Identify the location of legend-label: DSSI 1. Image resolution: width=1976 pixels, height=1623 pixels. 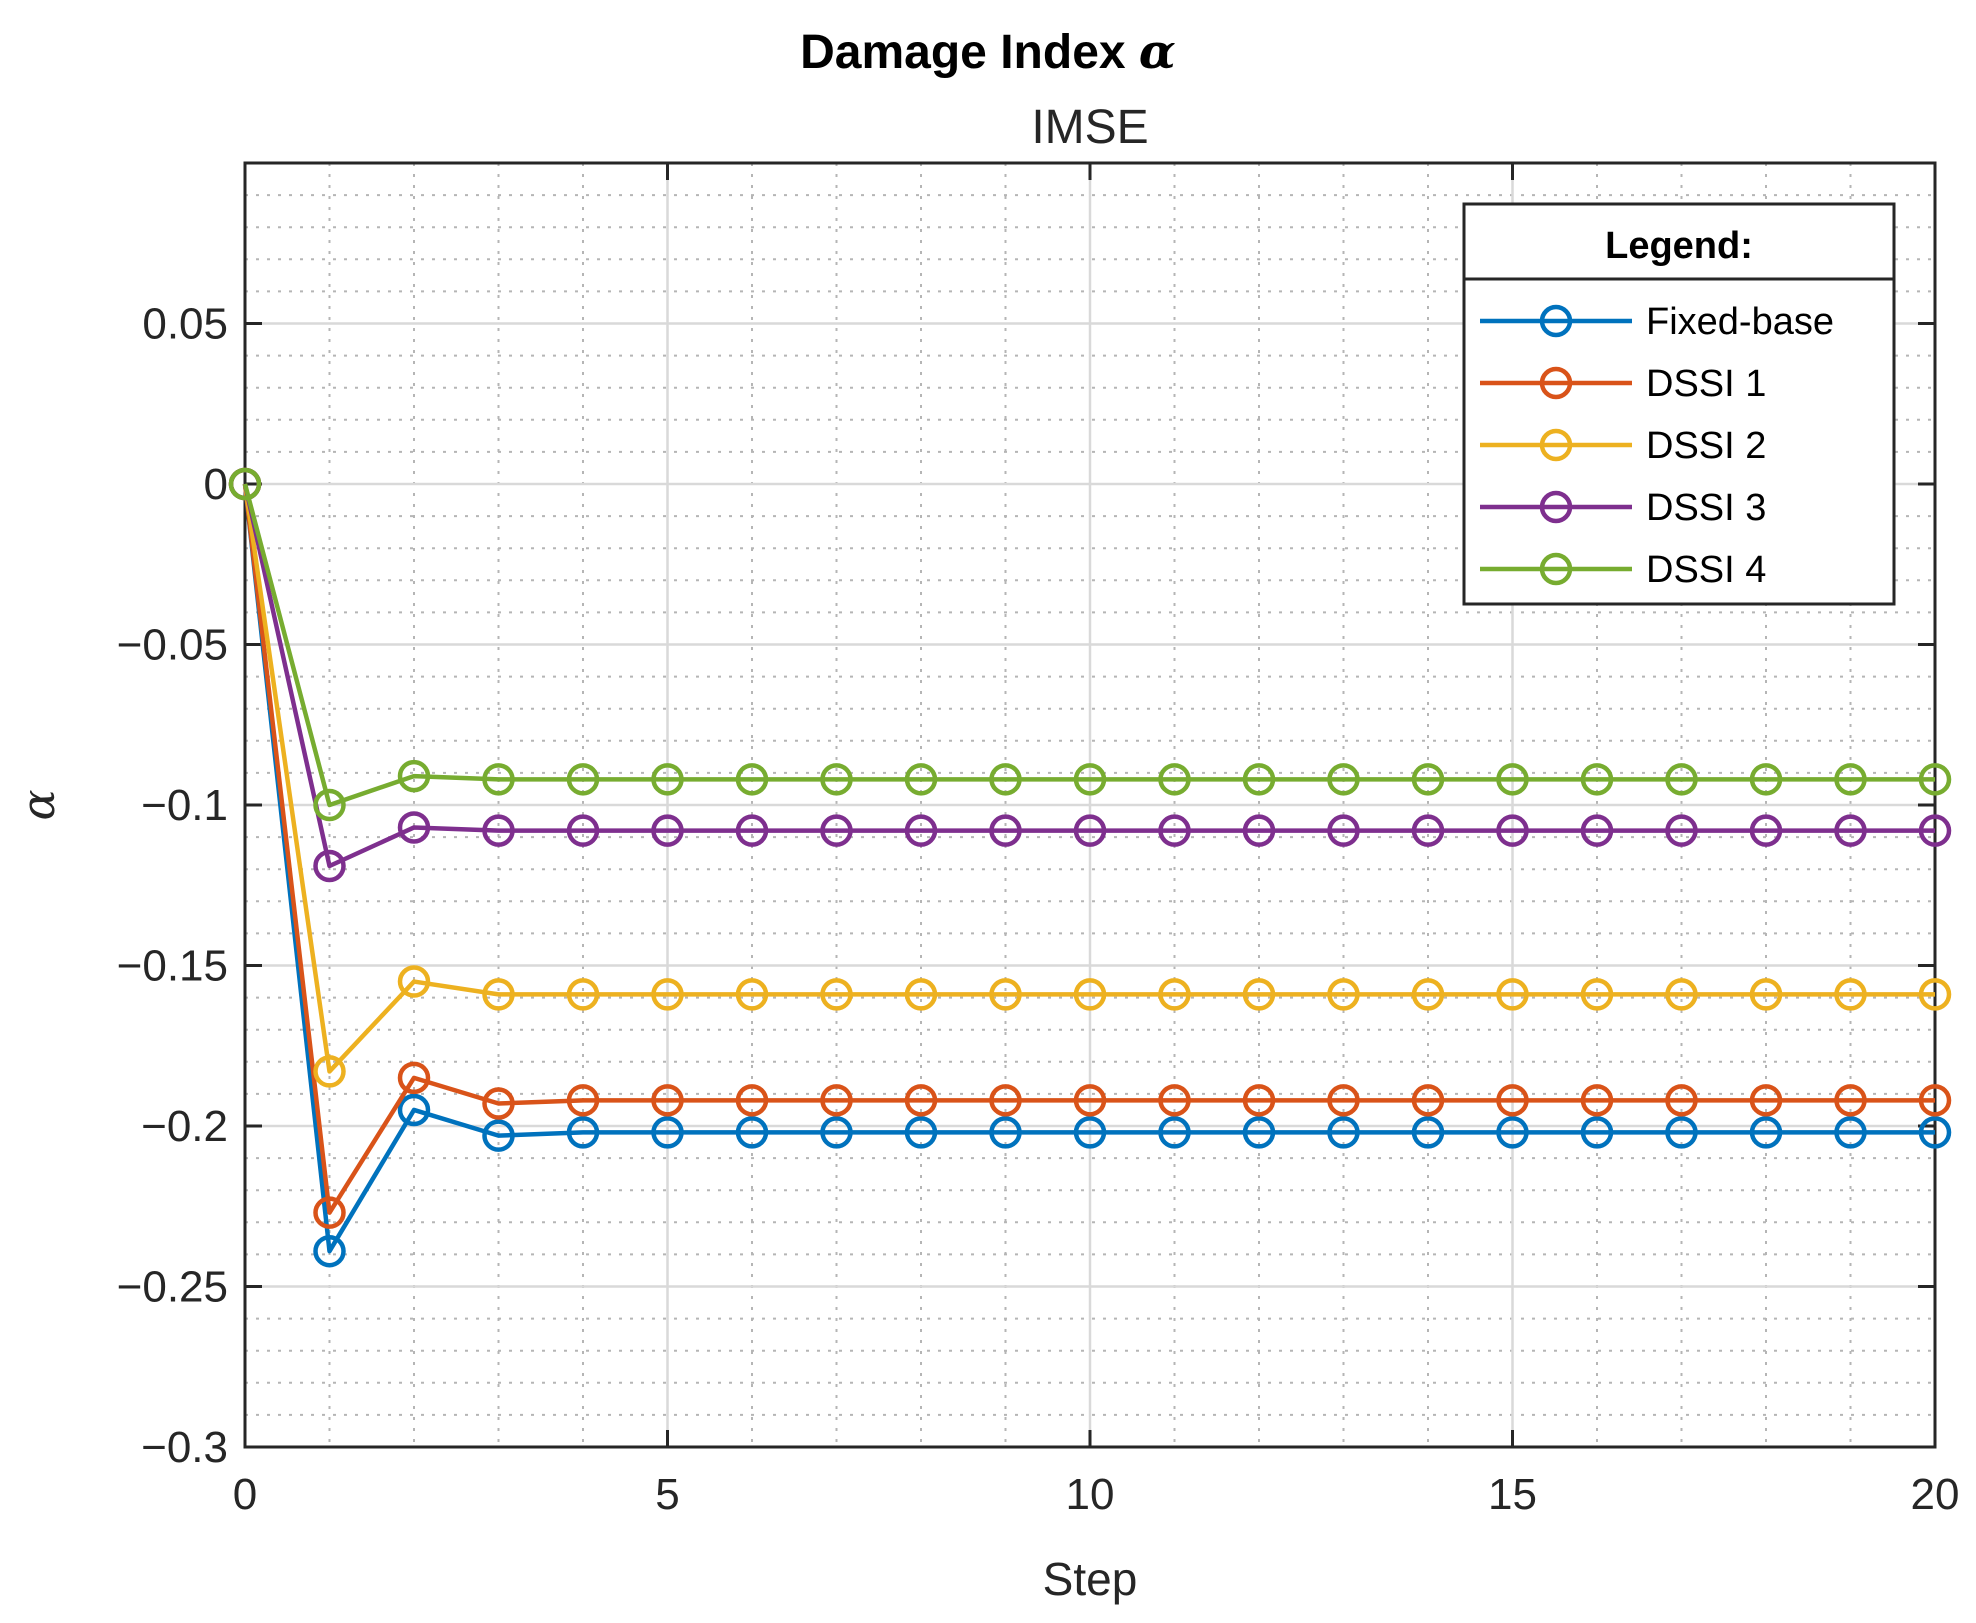
(1706, 384).